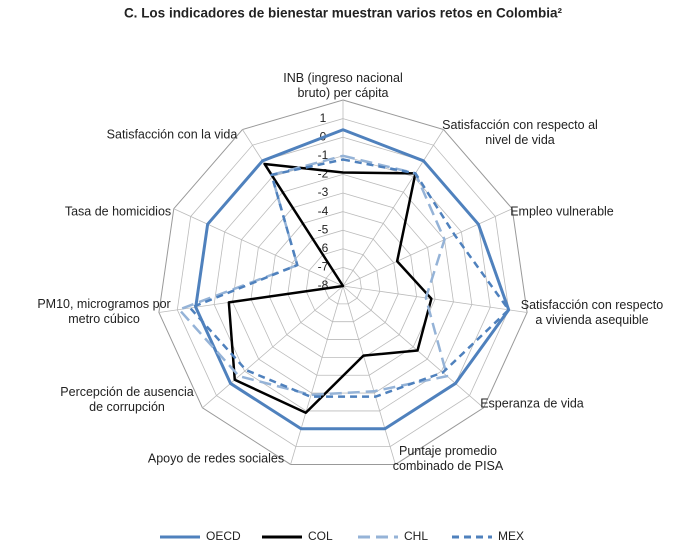 The height and width of the screenshot is (556, 678). What do you see at coordinates (323, 174) in the screenshot?
I see `radial-tick-label: -2` at bounding box center [323, 174].